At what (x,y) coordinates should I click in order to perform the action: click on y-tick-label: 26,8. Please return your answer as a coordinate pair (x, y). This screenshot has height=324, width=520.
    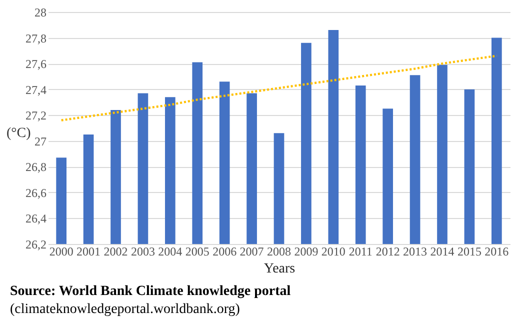
    Looking at the image, I should click on (36, 167).